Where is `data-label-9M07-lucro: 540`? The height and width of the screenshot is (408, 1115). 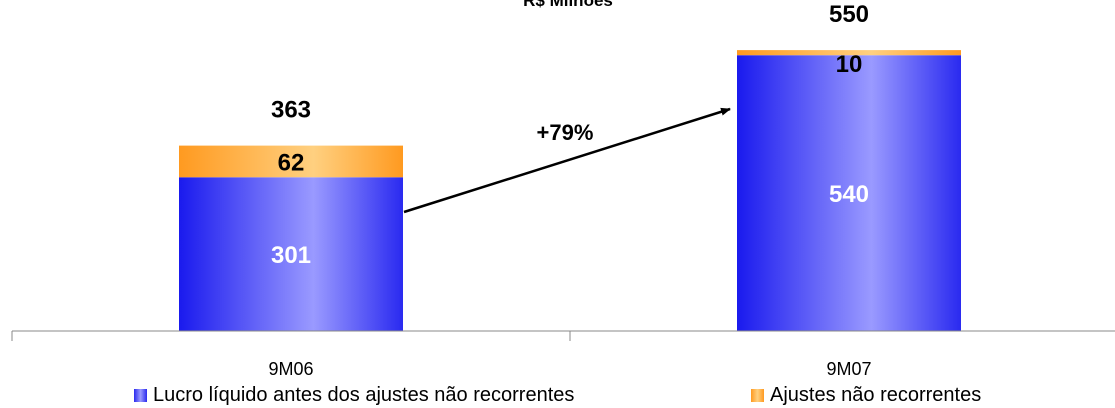 data-label-9M07-lucro: 540 is located at coordinates (849, 194).